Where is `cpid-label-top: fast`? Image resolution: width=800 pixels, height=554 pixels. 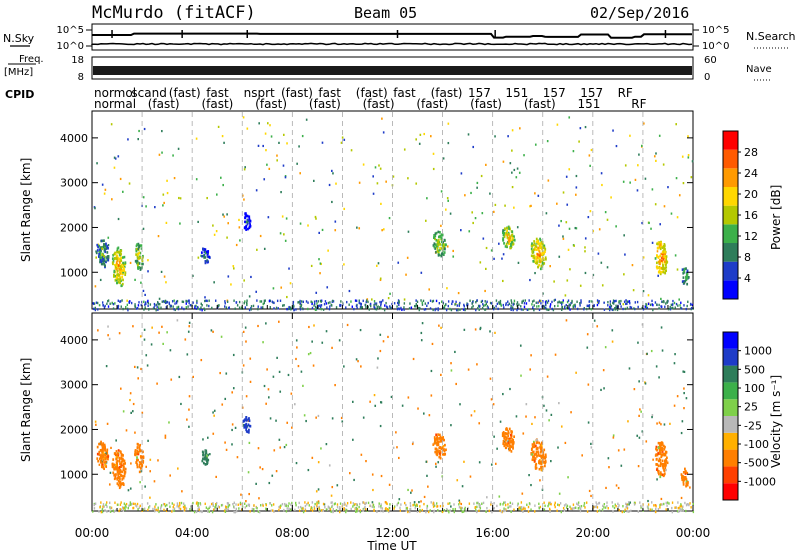 cpid-label-top: fast is located at coordinates (329, 93).